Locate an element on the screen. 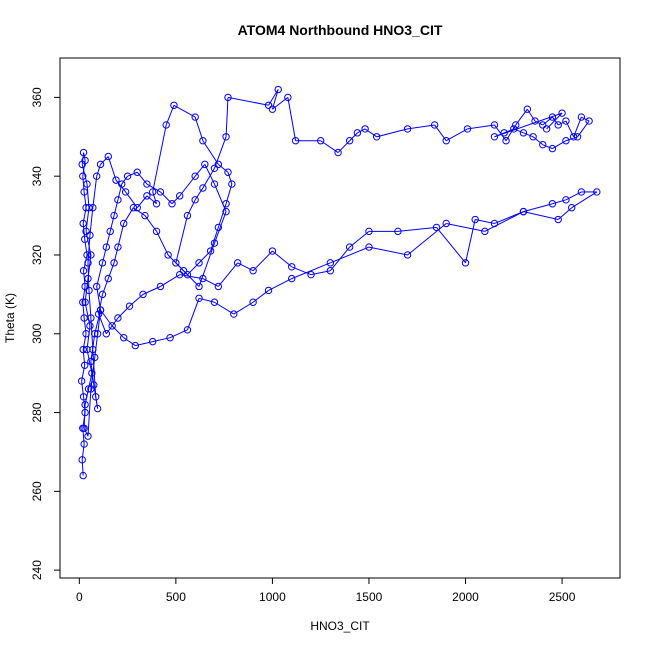  x-tick-label: 1500 is located at coordinates (369, 597).